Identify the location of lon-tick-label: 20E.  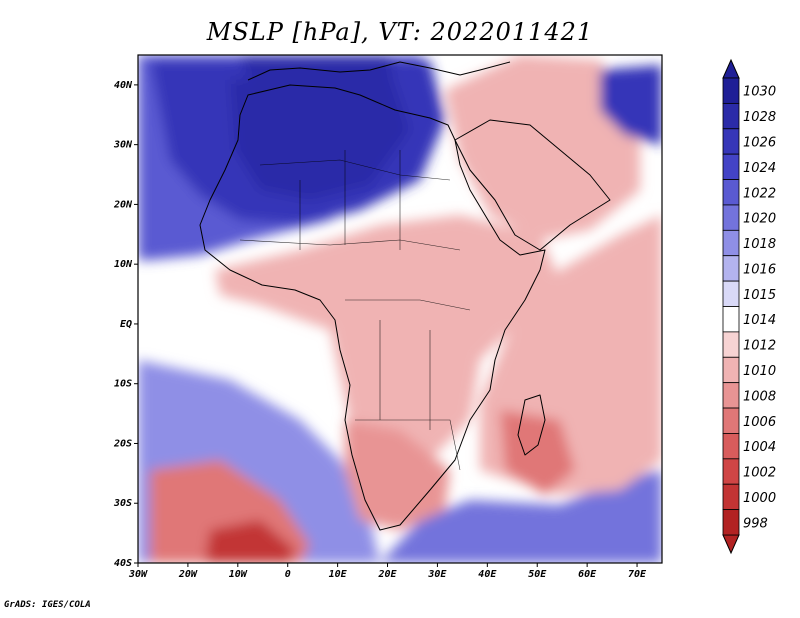
(387, 574).